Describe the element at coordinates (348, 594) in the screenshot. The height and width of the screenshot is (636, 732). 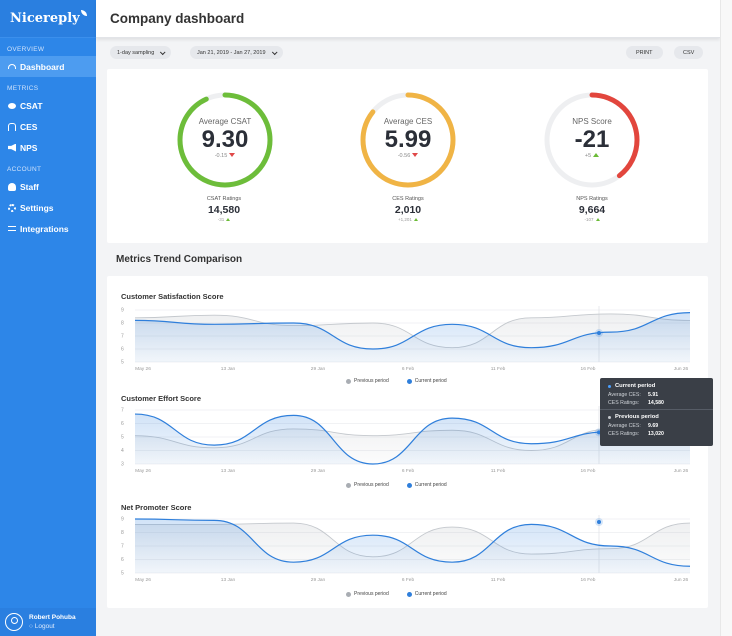
I see `legend-dot-previous` at that location.